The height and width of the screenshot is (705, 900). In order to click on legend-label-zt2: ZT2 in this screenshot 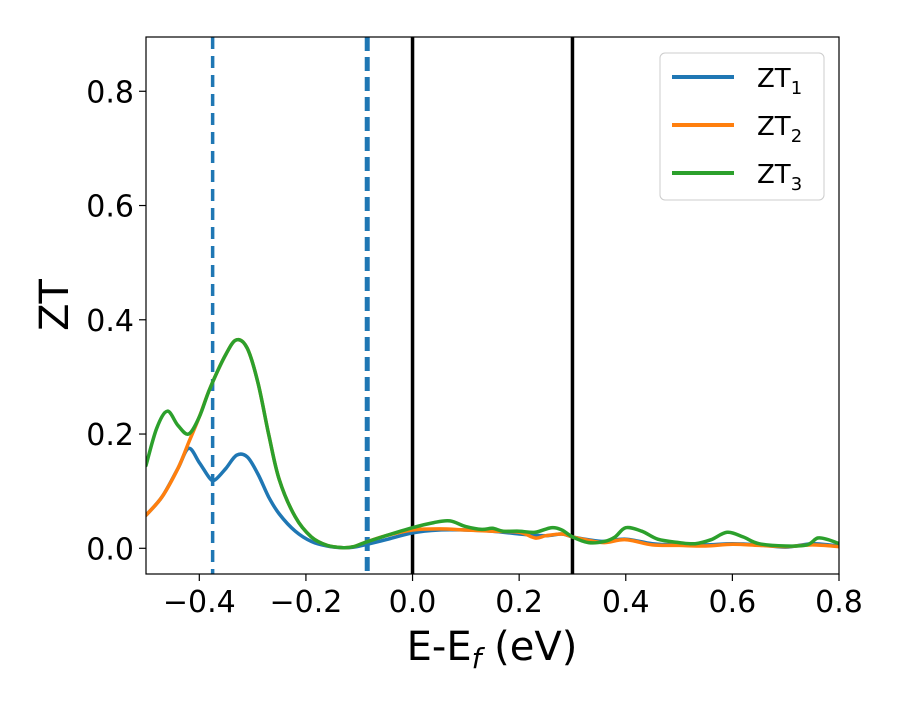, I will do `click(779, 129)`.